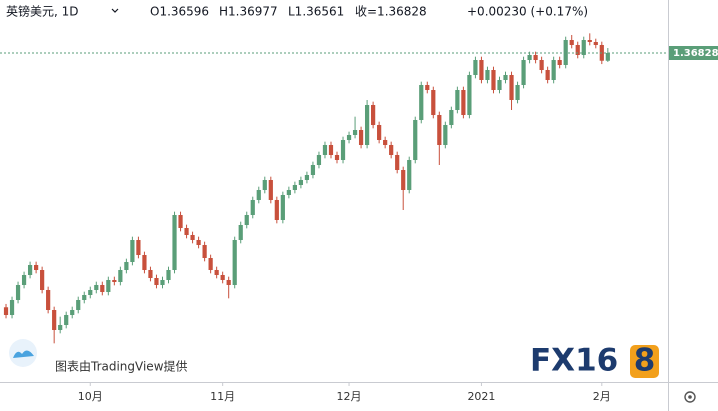 This screenshot has width=718, height=411. What do you see at coordinates (115, 10) in the screenshot?
I see `interval-chevron` at bounding box center [115, 10].